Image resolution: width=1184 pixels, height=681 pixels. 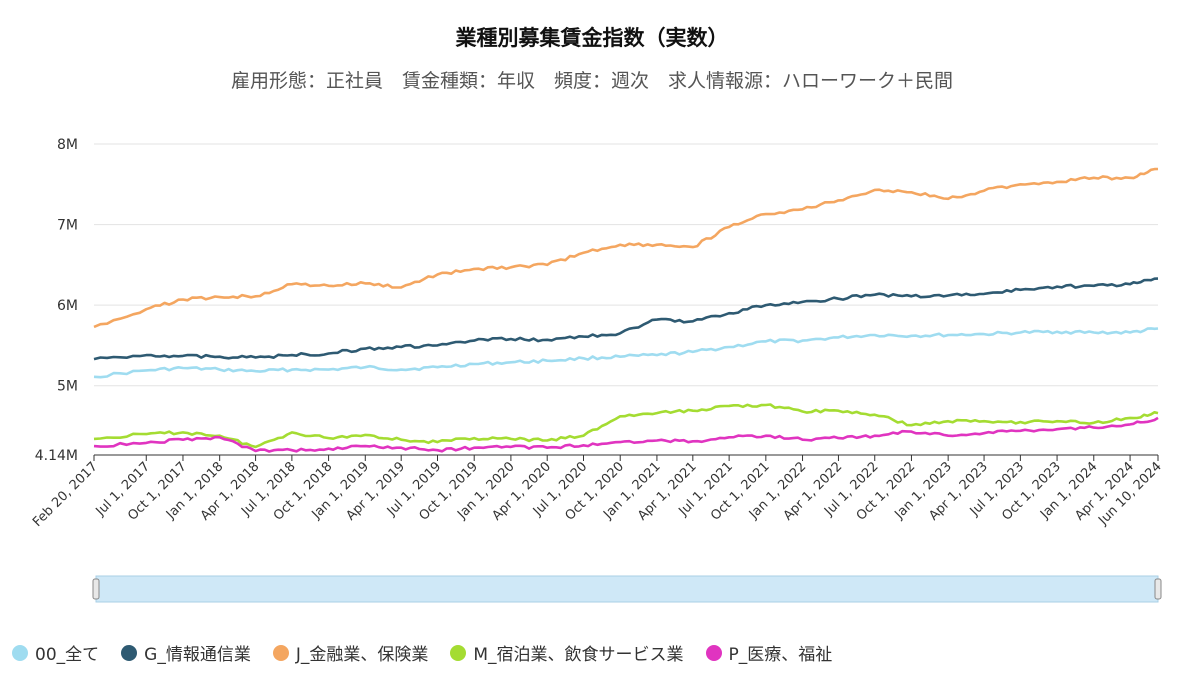 What do you see at coordinates (67, 306) in the screenshot?
I see `y-tick-label: 6M` at bounding box center [67, 306].